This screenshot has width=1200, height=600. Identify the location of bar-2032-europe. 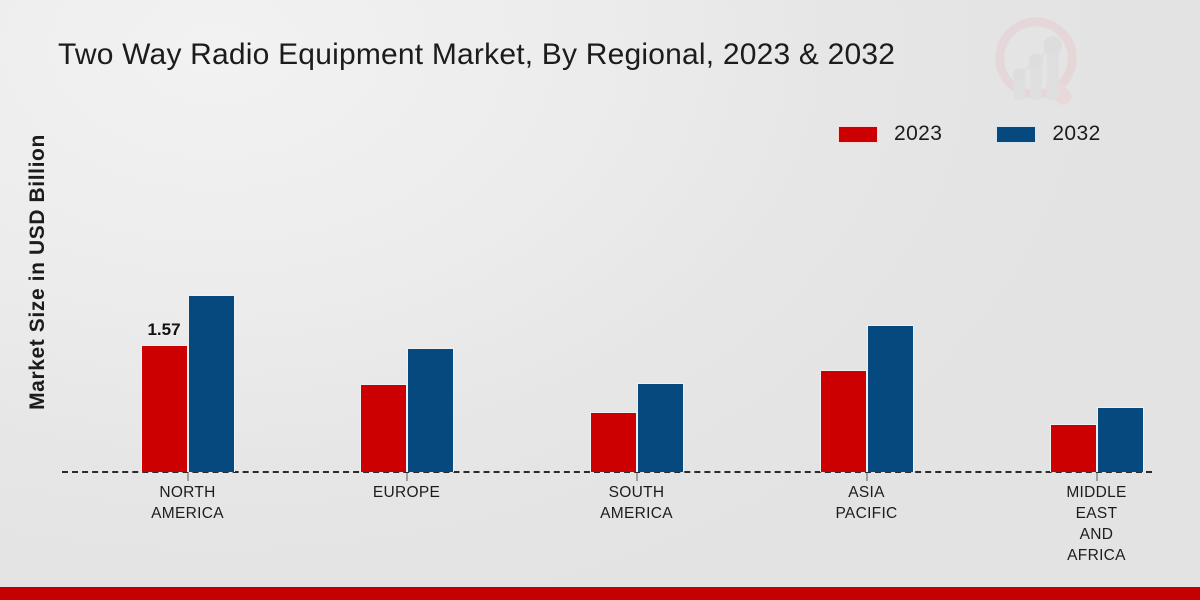
(430, 410).